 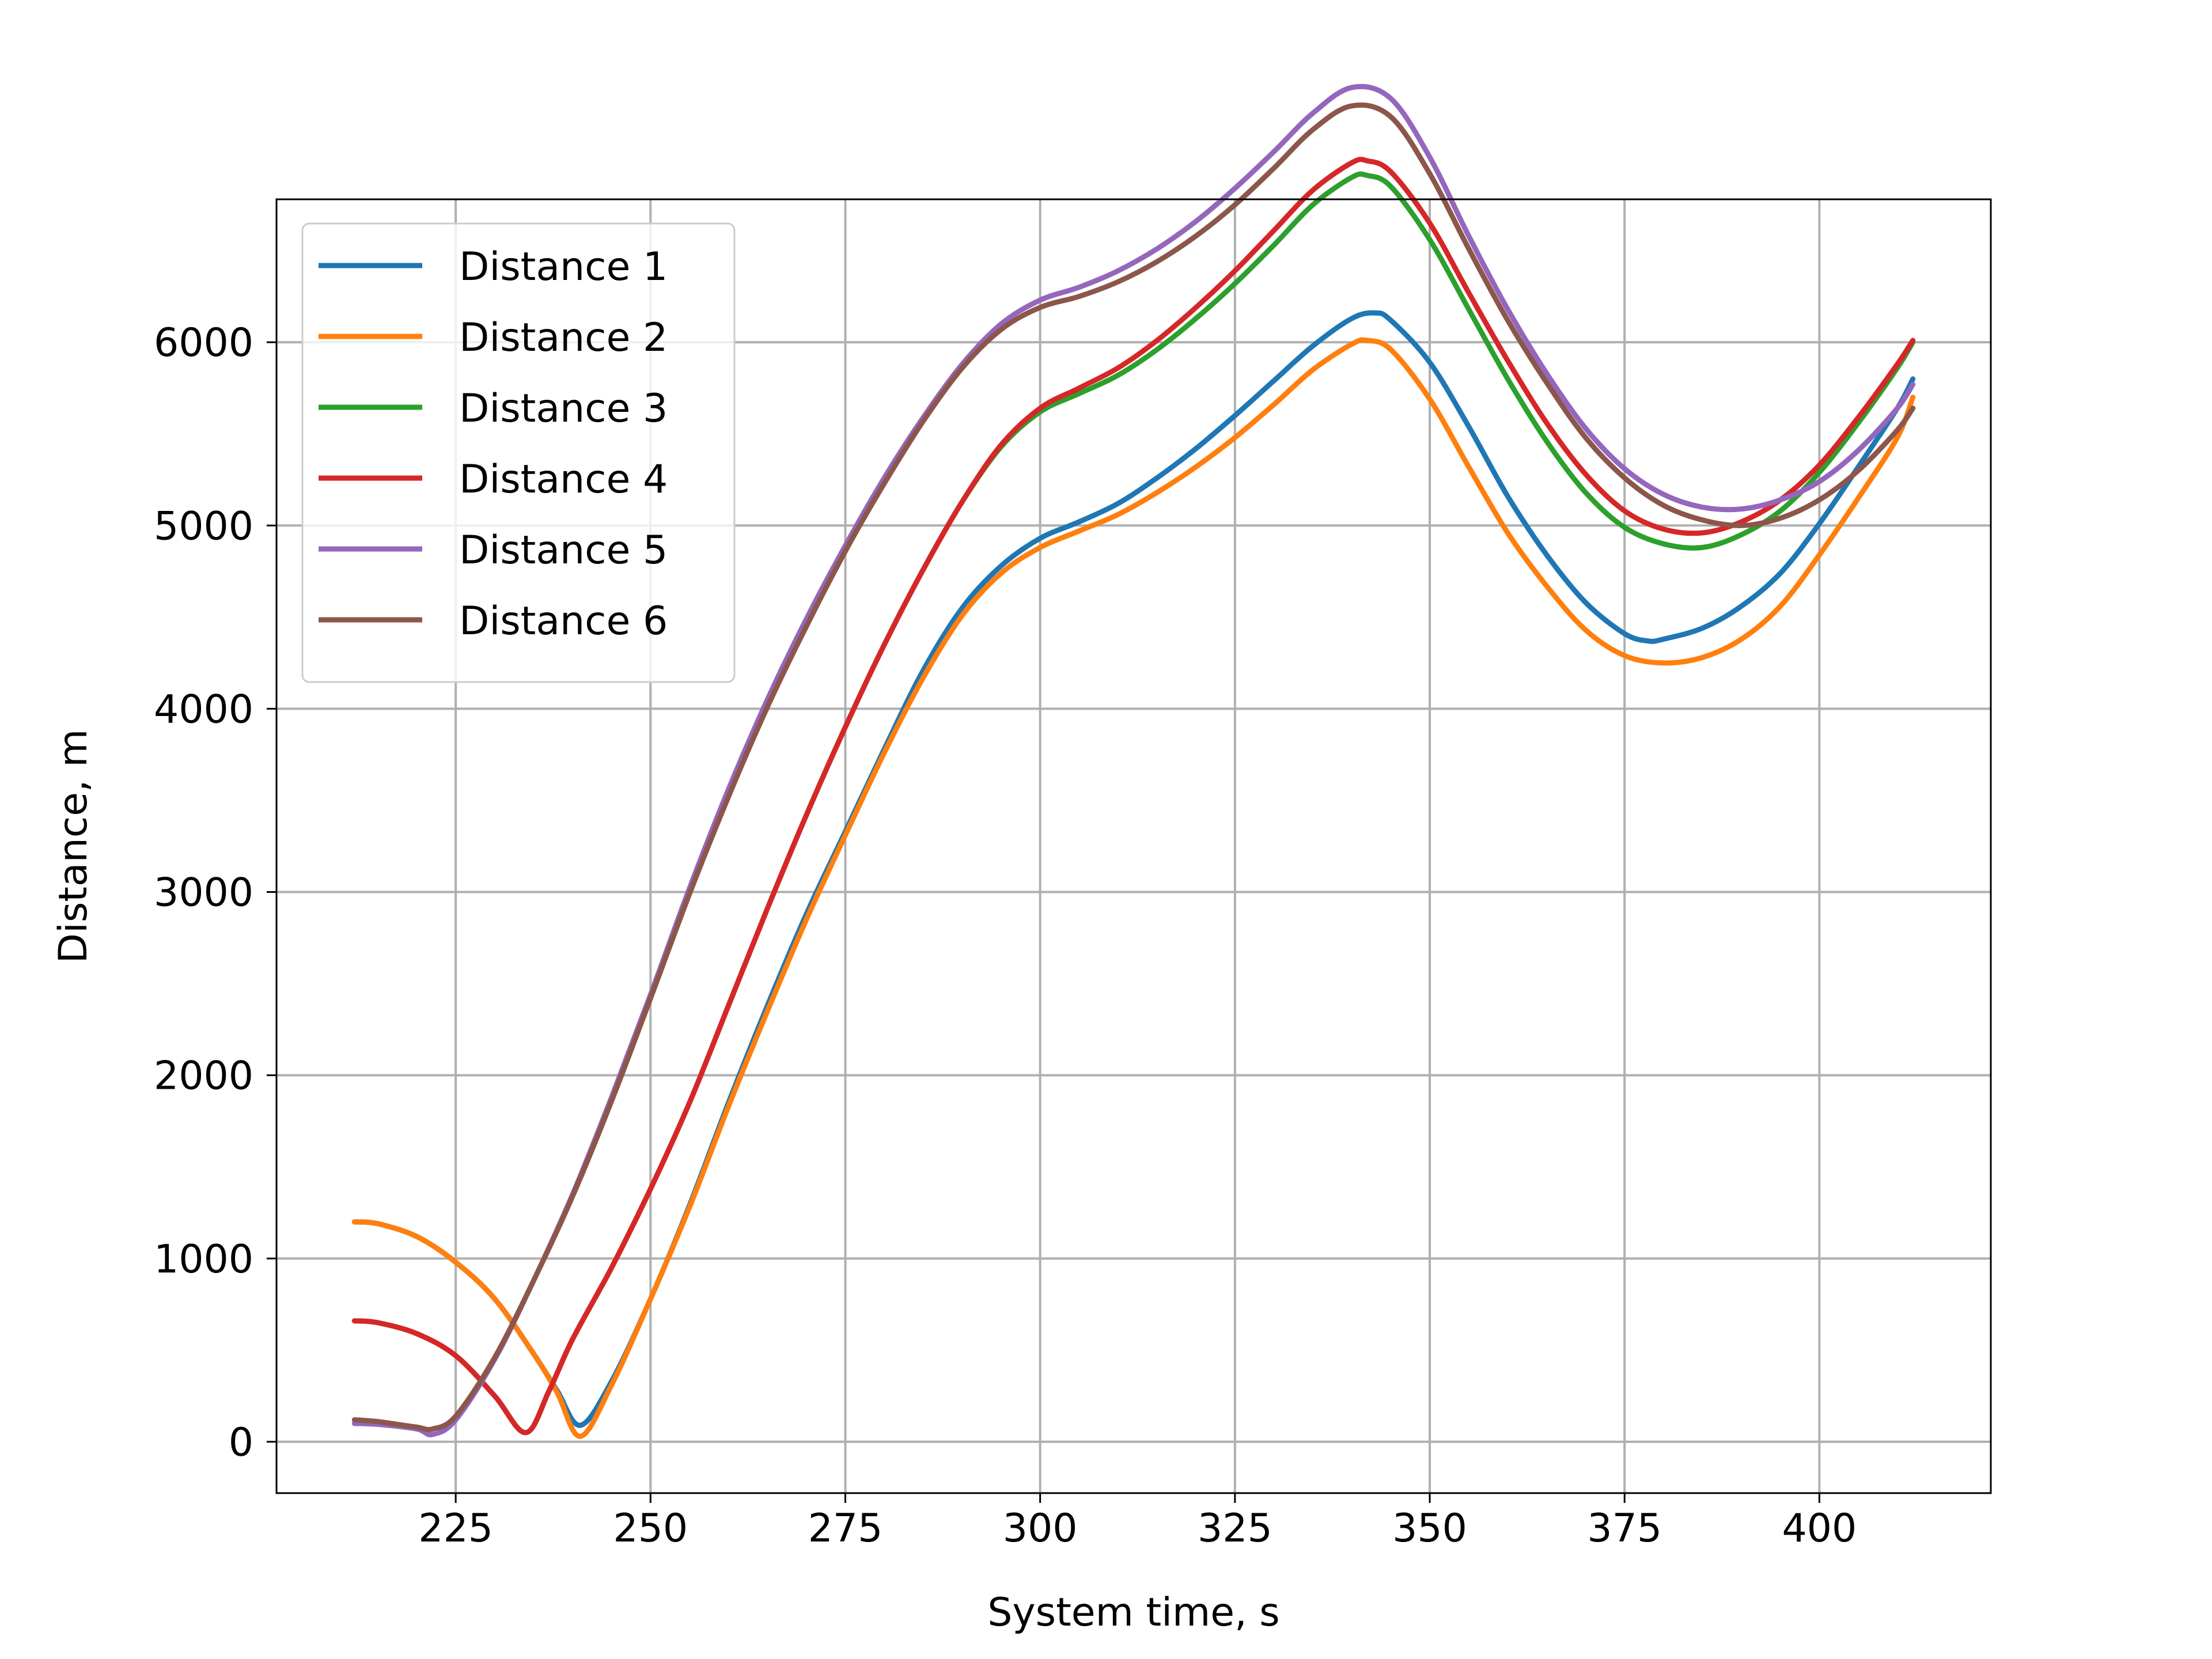 I want to click on x-axis-ticks: 225 250 275 300 325 350 375 400, so click(x=1137, y=1522).